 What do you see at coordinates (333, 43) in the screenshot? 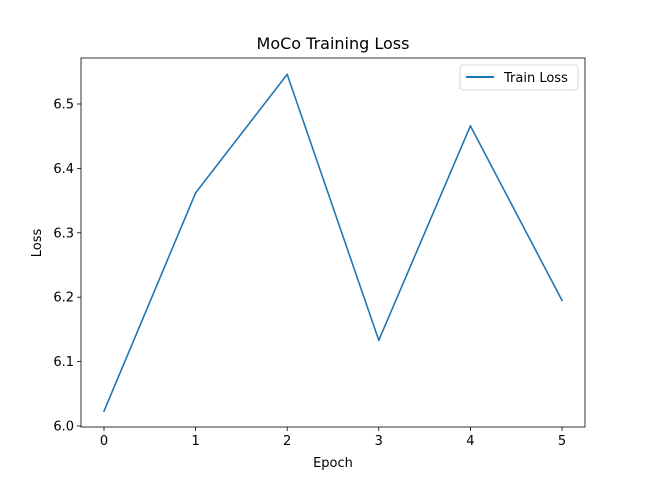
I see `chart-title: MoCo Training Loss` at bounding box center [333, 43].